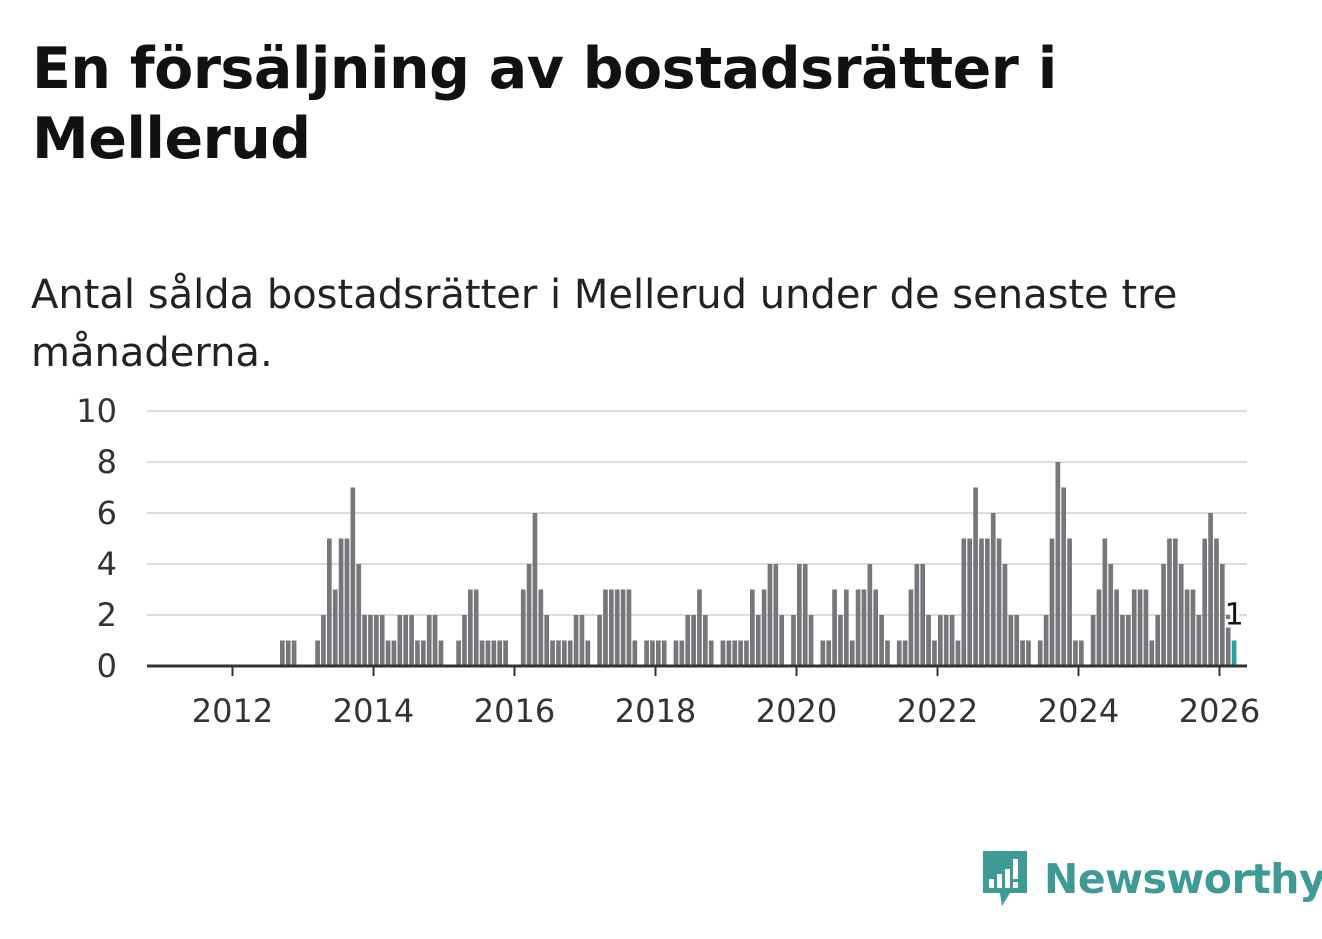  Describe the element at coordinates (514, 711) in the screenshot. I see `x-tick-label: 2016` at that location.